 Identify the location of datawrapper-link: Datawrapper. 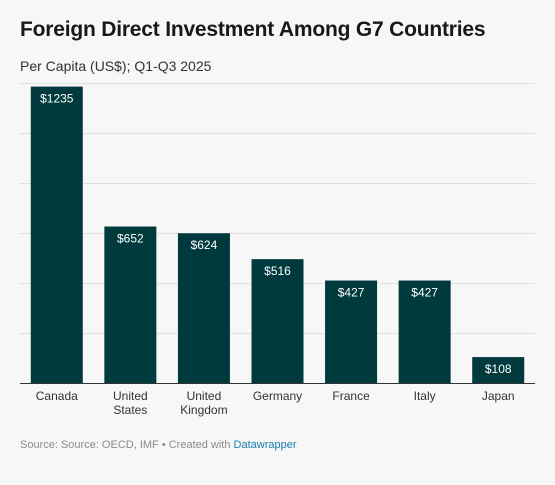
(265, 445).